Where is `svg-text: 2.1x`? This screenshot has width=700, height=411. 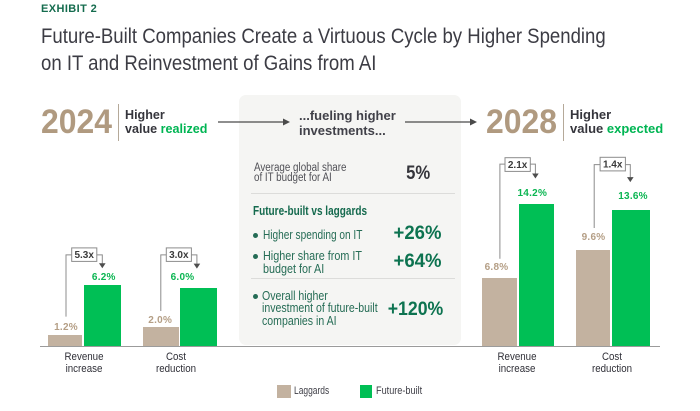
svg-text: 2.1x is located at coordinates (518, 165).